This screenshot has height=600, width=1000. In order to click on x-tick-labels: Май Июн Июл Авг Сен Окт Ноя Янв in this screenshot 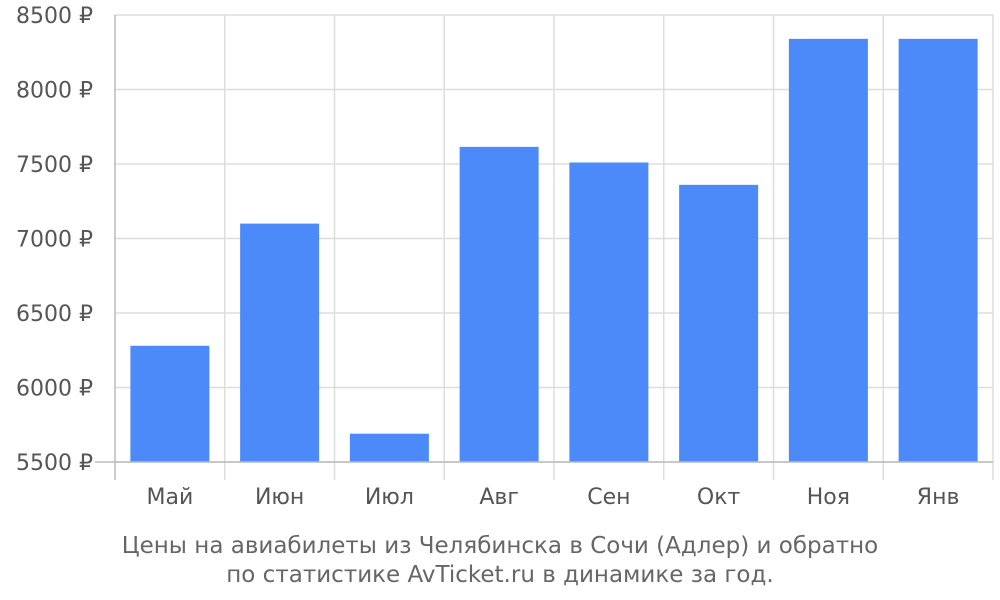, I will do `click(552, 497)`.